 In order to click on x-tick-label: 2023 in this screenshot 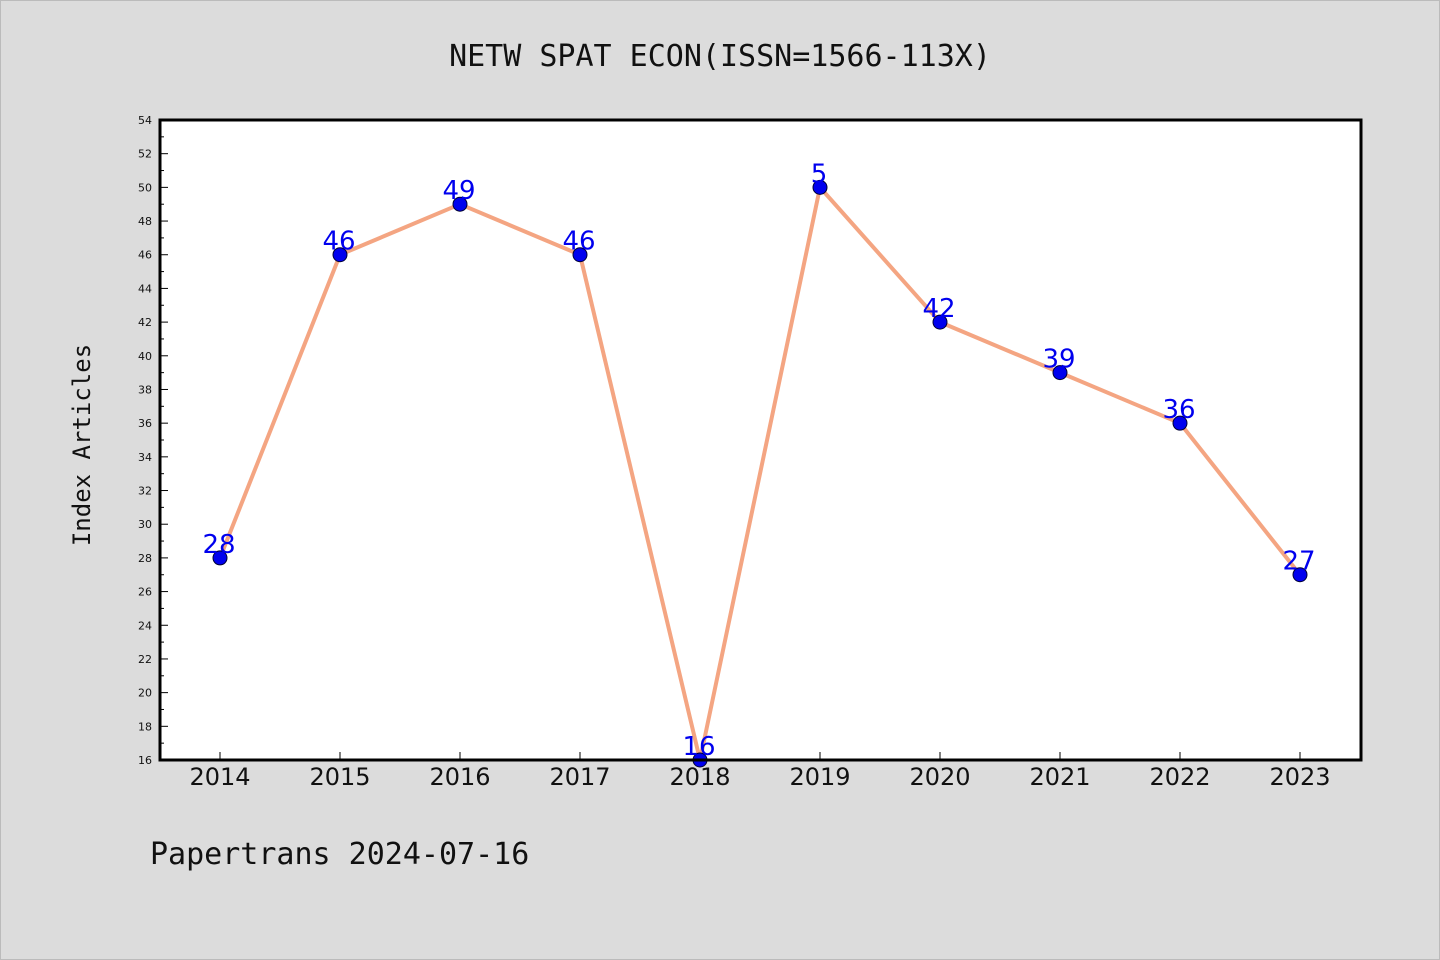, I will do `click(1299, 777)`.